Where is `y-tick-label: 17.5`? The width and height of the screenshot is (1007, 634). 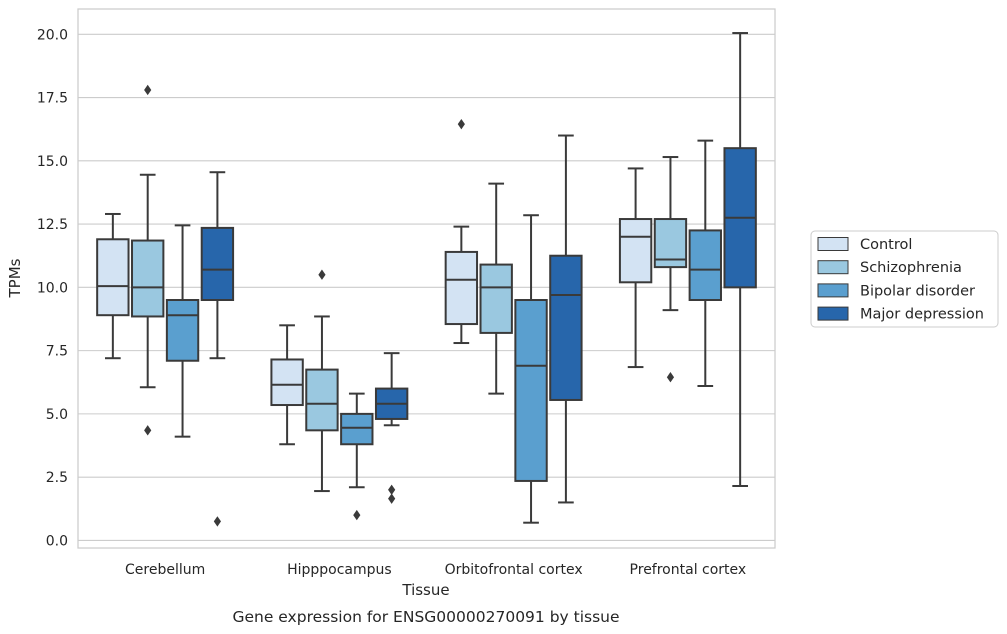
y-tick-label: 17.5 is located at coordinates (52, 99).